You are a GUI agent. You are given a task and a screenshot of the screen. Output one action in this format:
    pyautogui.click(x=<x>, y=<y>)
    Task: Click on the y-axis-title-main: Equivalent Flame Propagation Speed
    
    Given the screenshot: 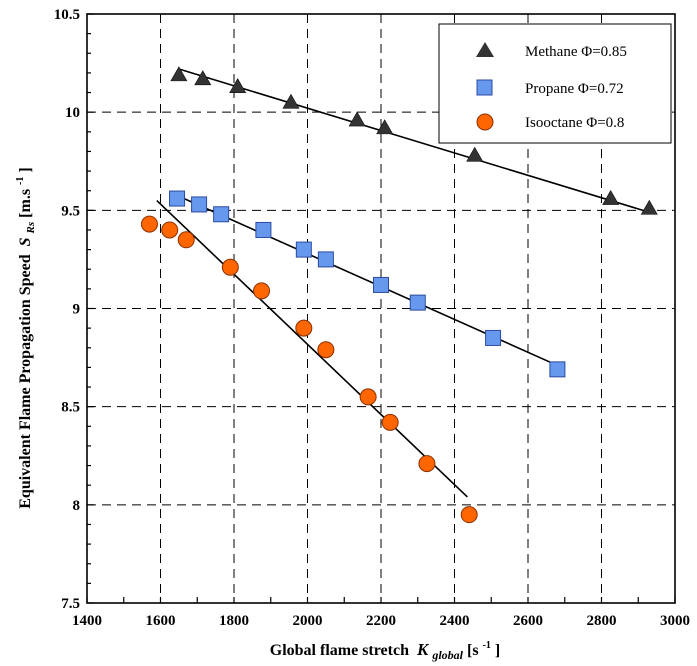 What is the action you would take?
    pyautogui.click(x=25, y=381)
    